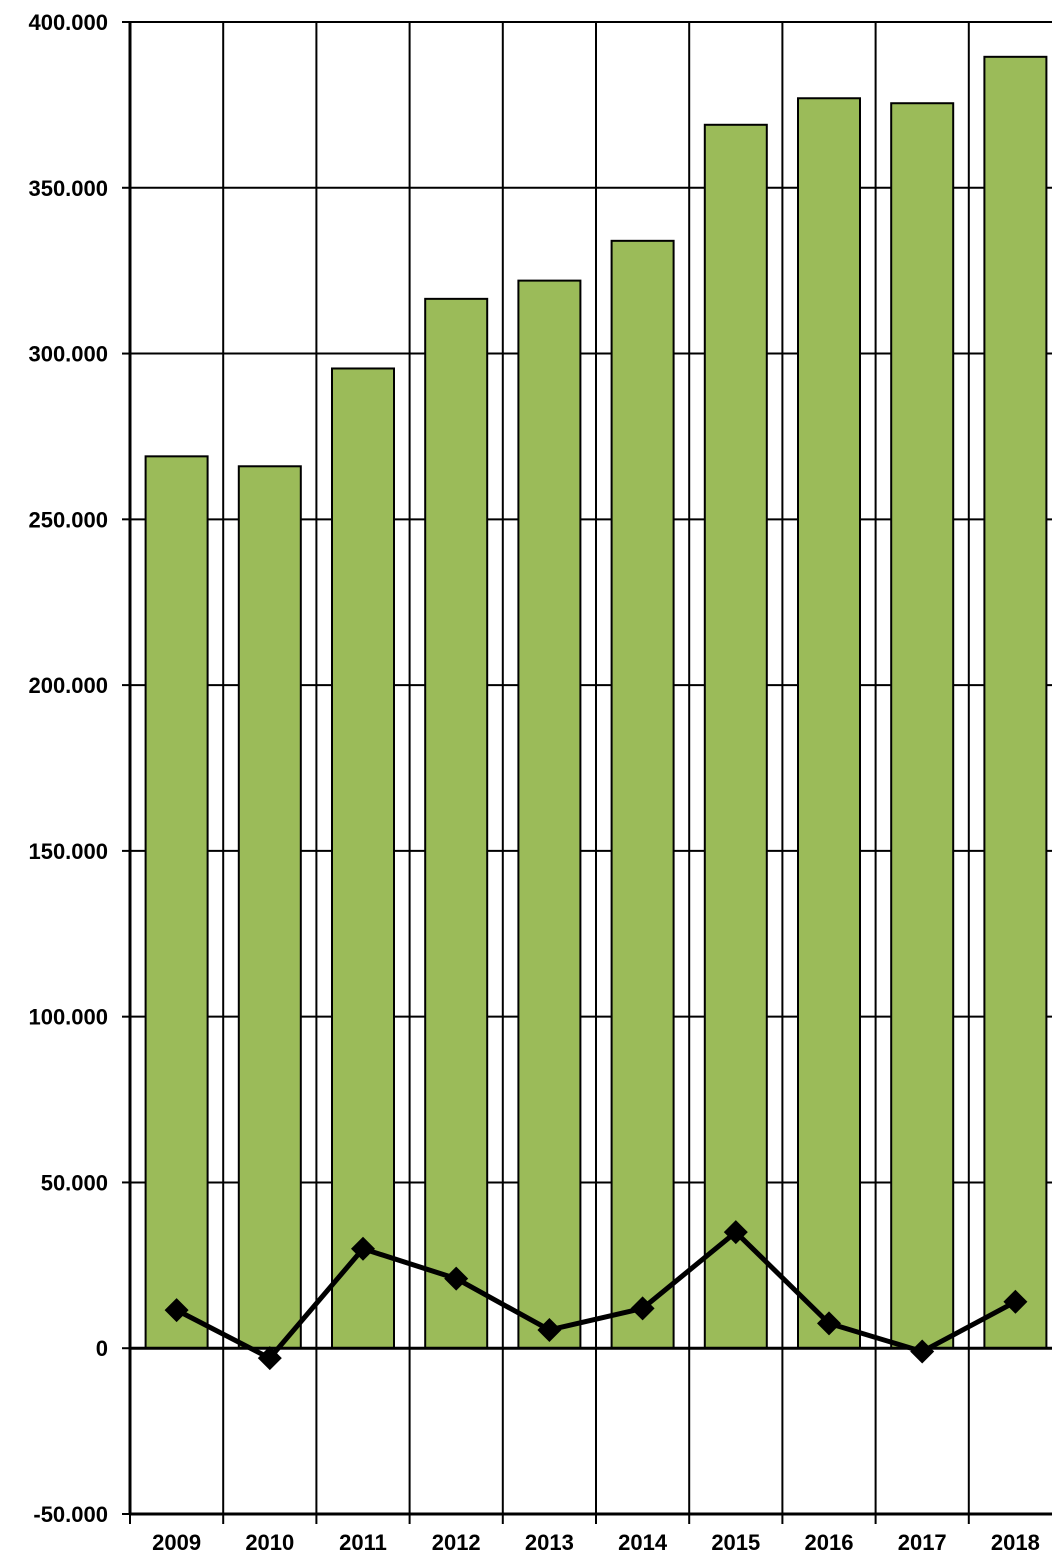  I want to click on line-point-2015, so click(735, 1232).